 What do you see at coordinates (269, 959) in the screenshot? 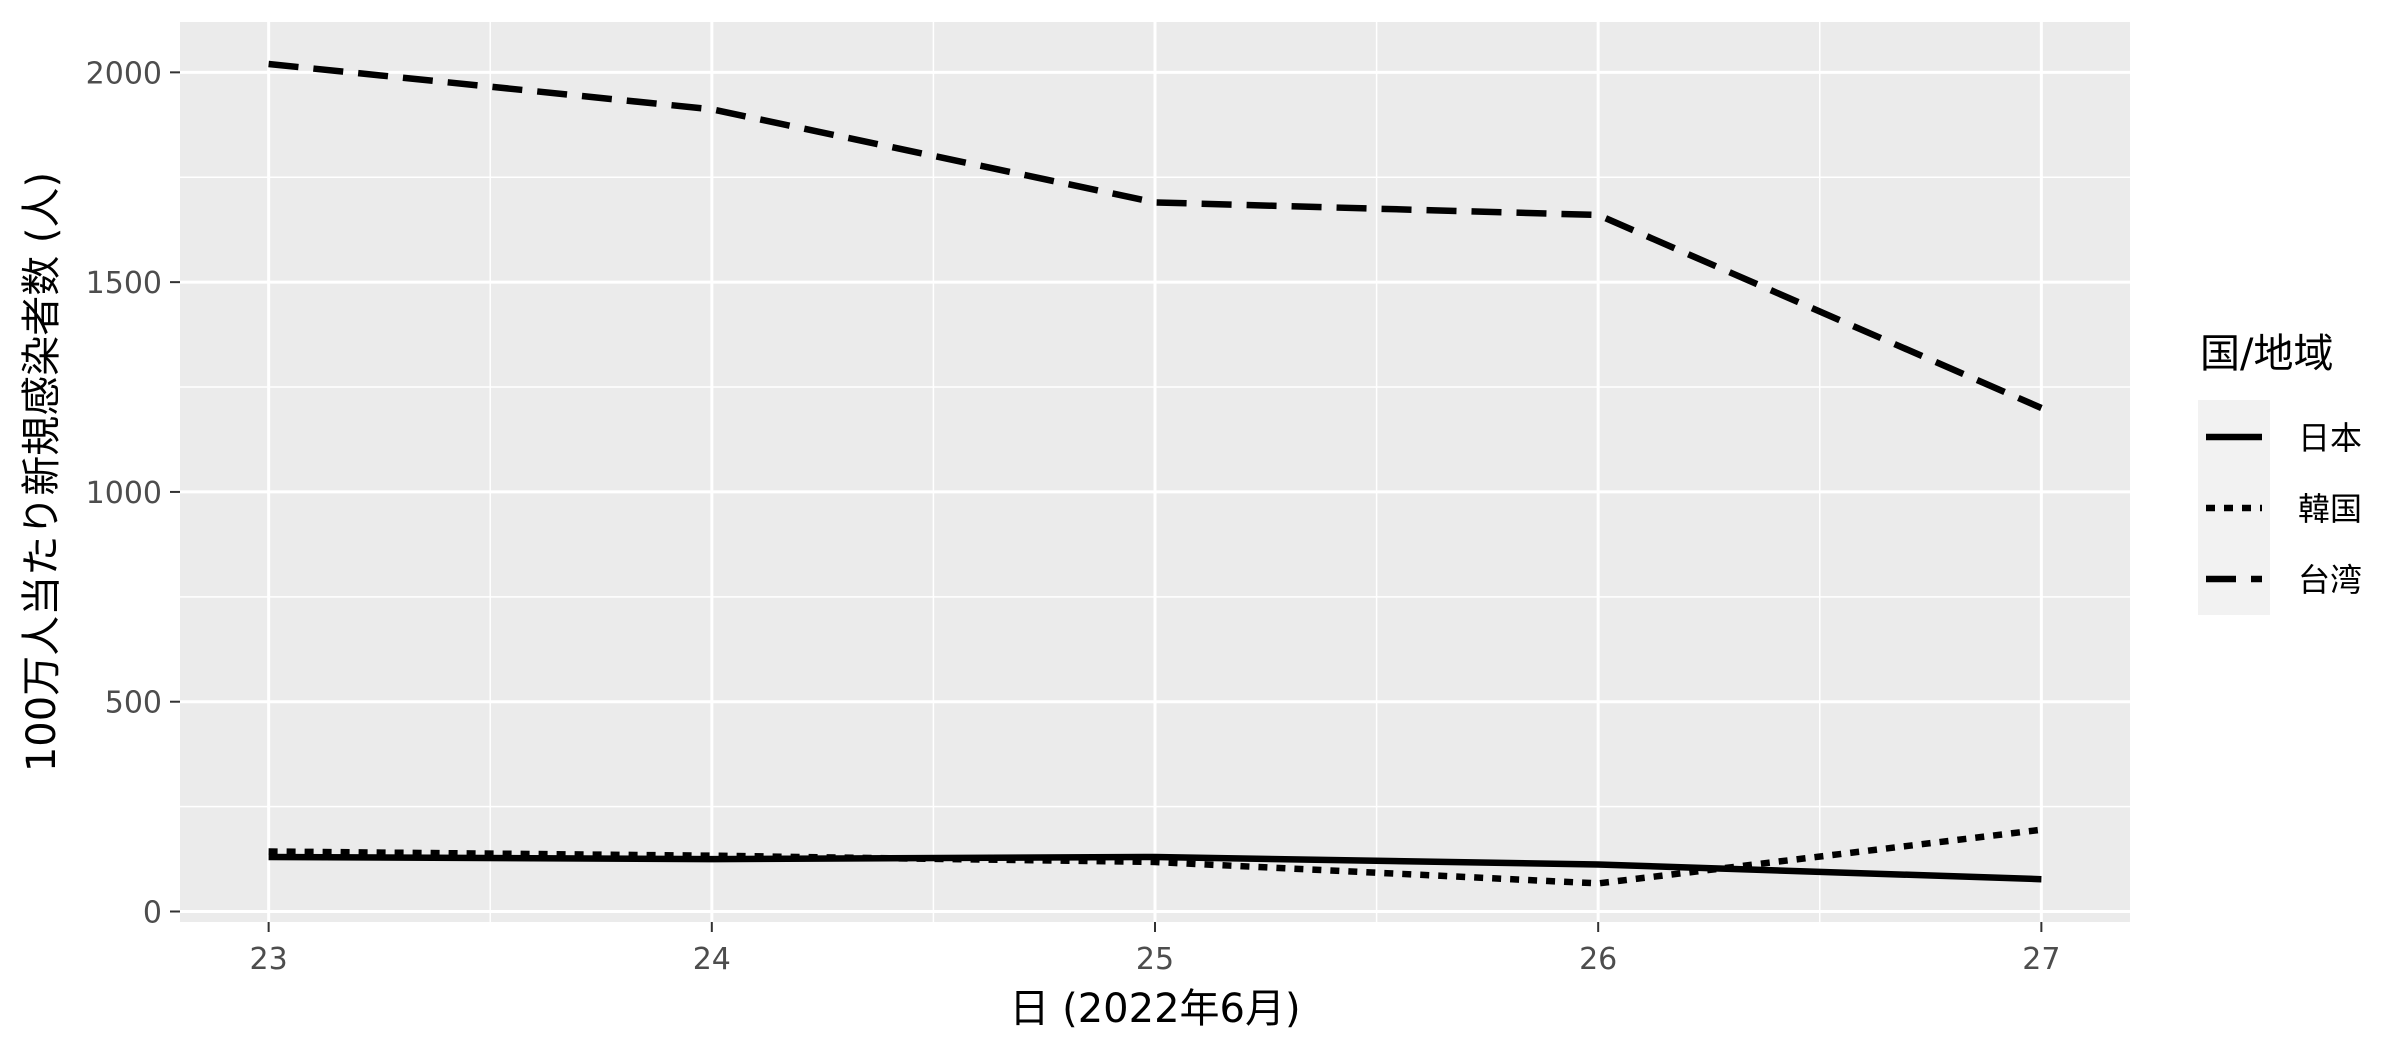
I see `x-tick-label: 23` at bounding box center [269, 959].